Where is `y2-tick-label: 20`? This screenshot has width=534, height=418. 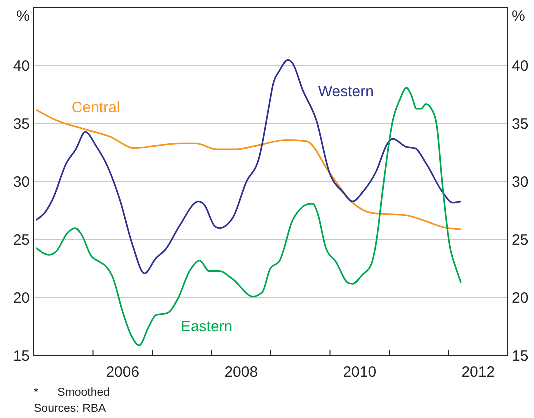
y2-tick-label: 20 is located at coordinates (520, 298).